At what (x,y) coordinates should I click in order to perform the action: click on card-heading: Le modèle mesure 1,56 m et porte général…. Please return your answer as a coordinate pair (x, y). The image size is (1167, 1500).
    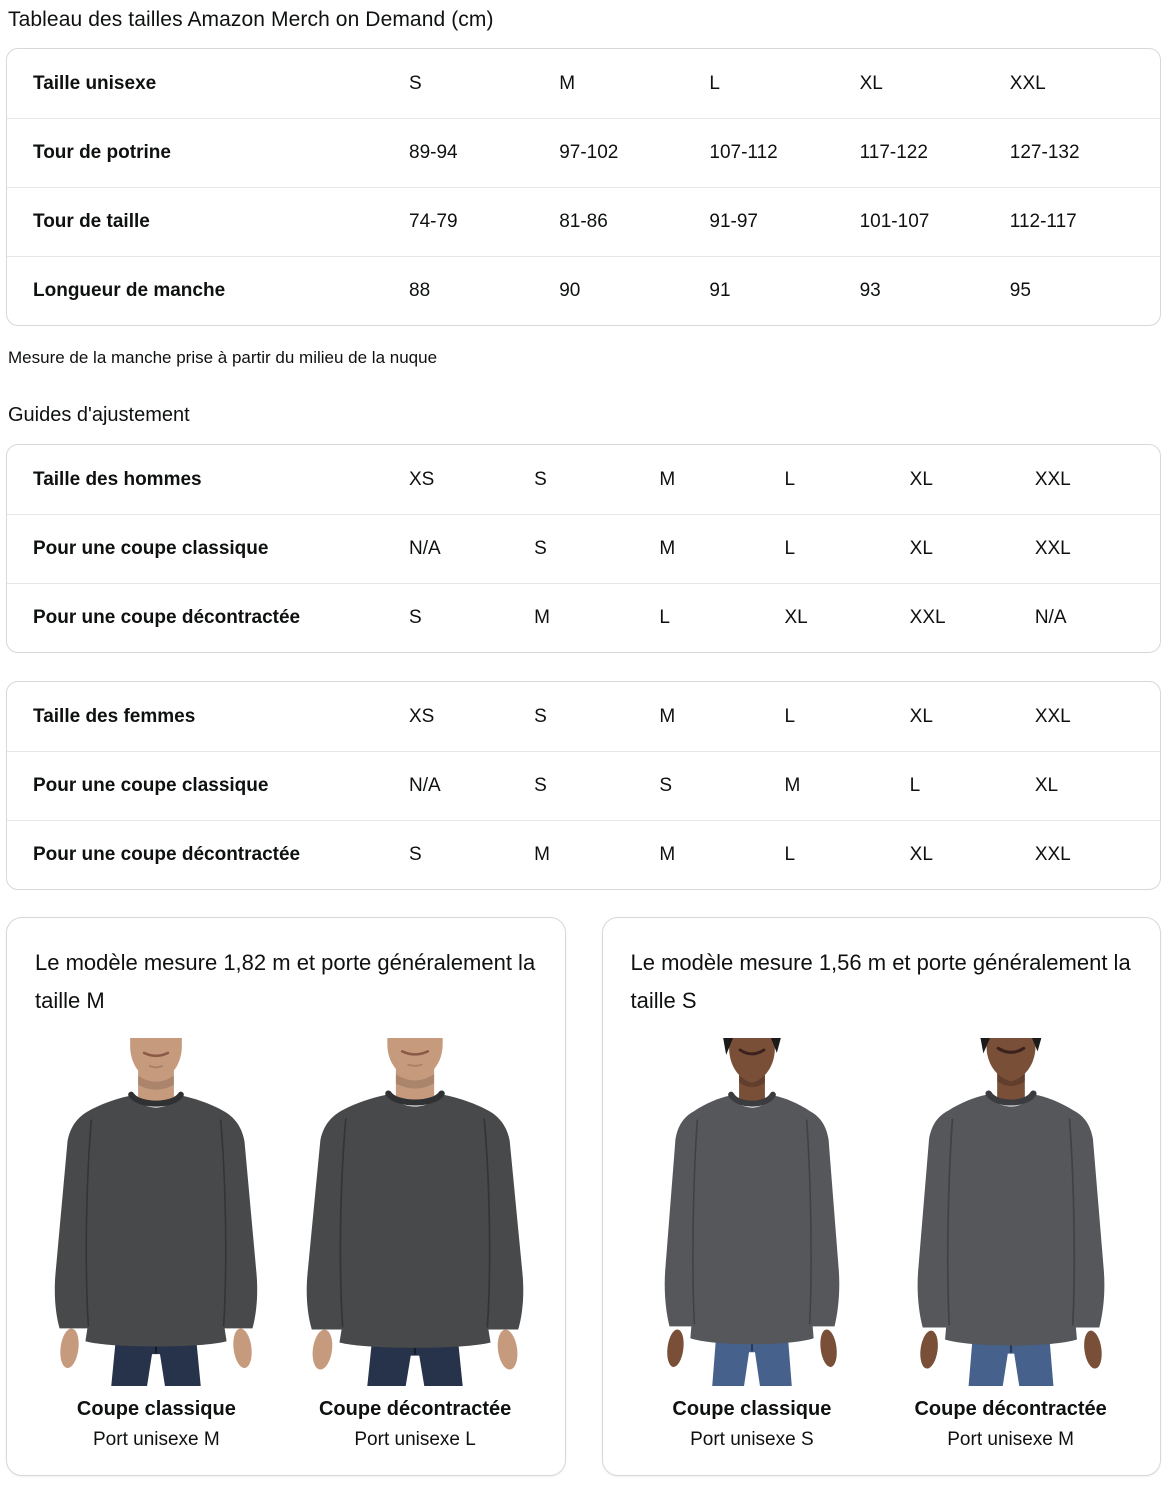
    Looking at the image, I should click on (880, 981).